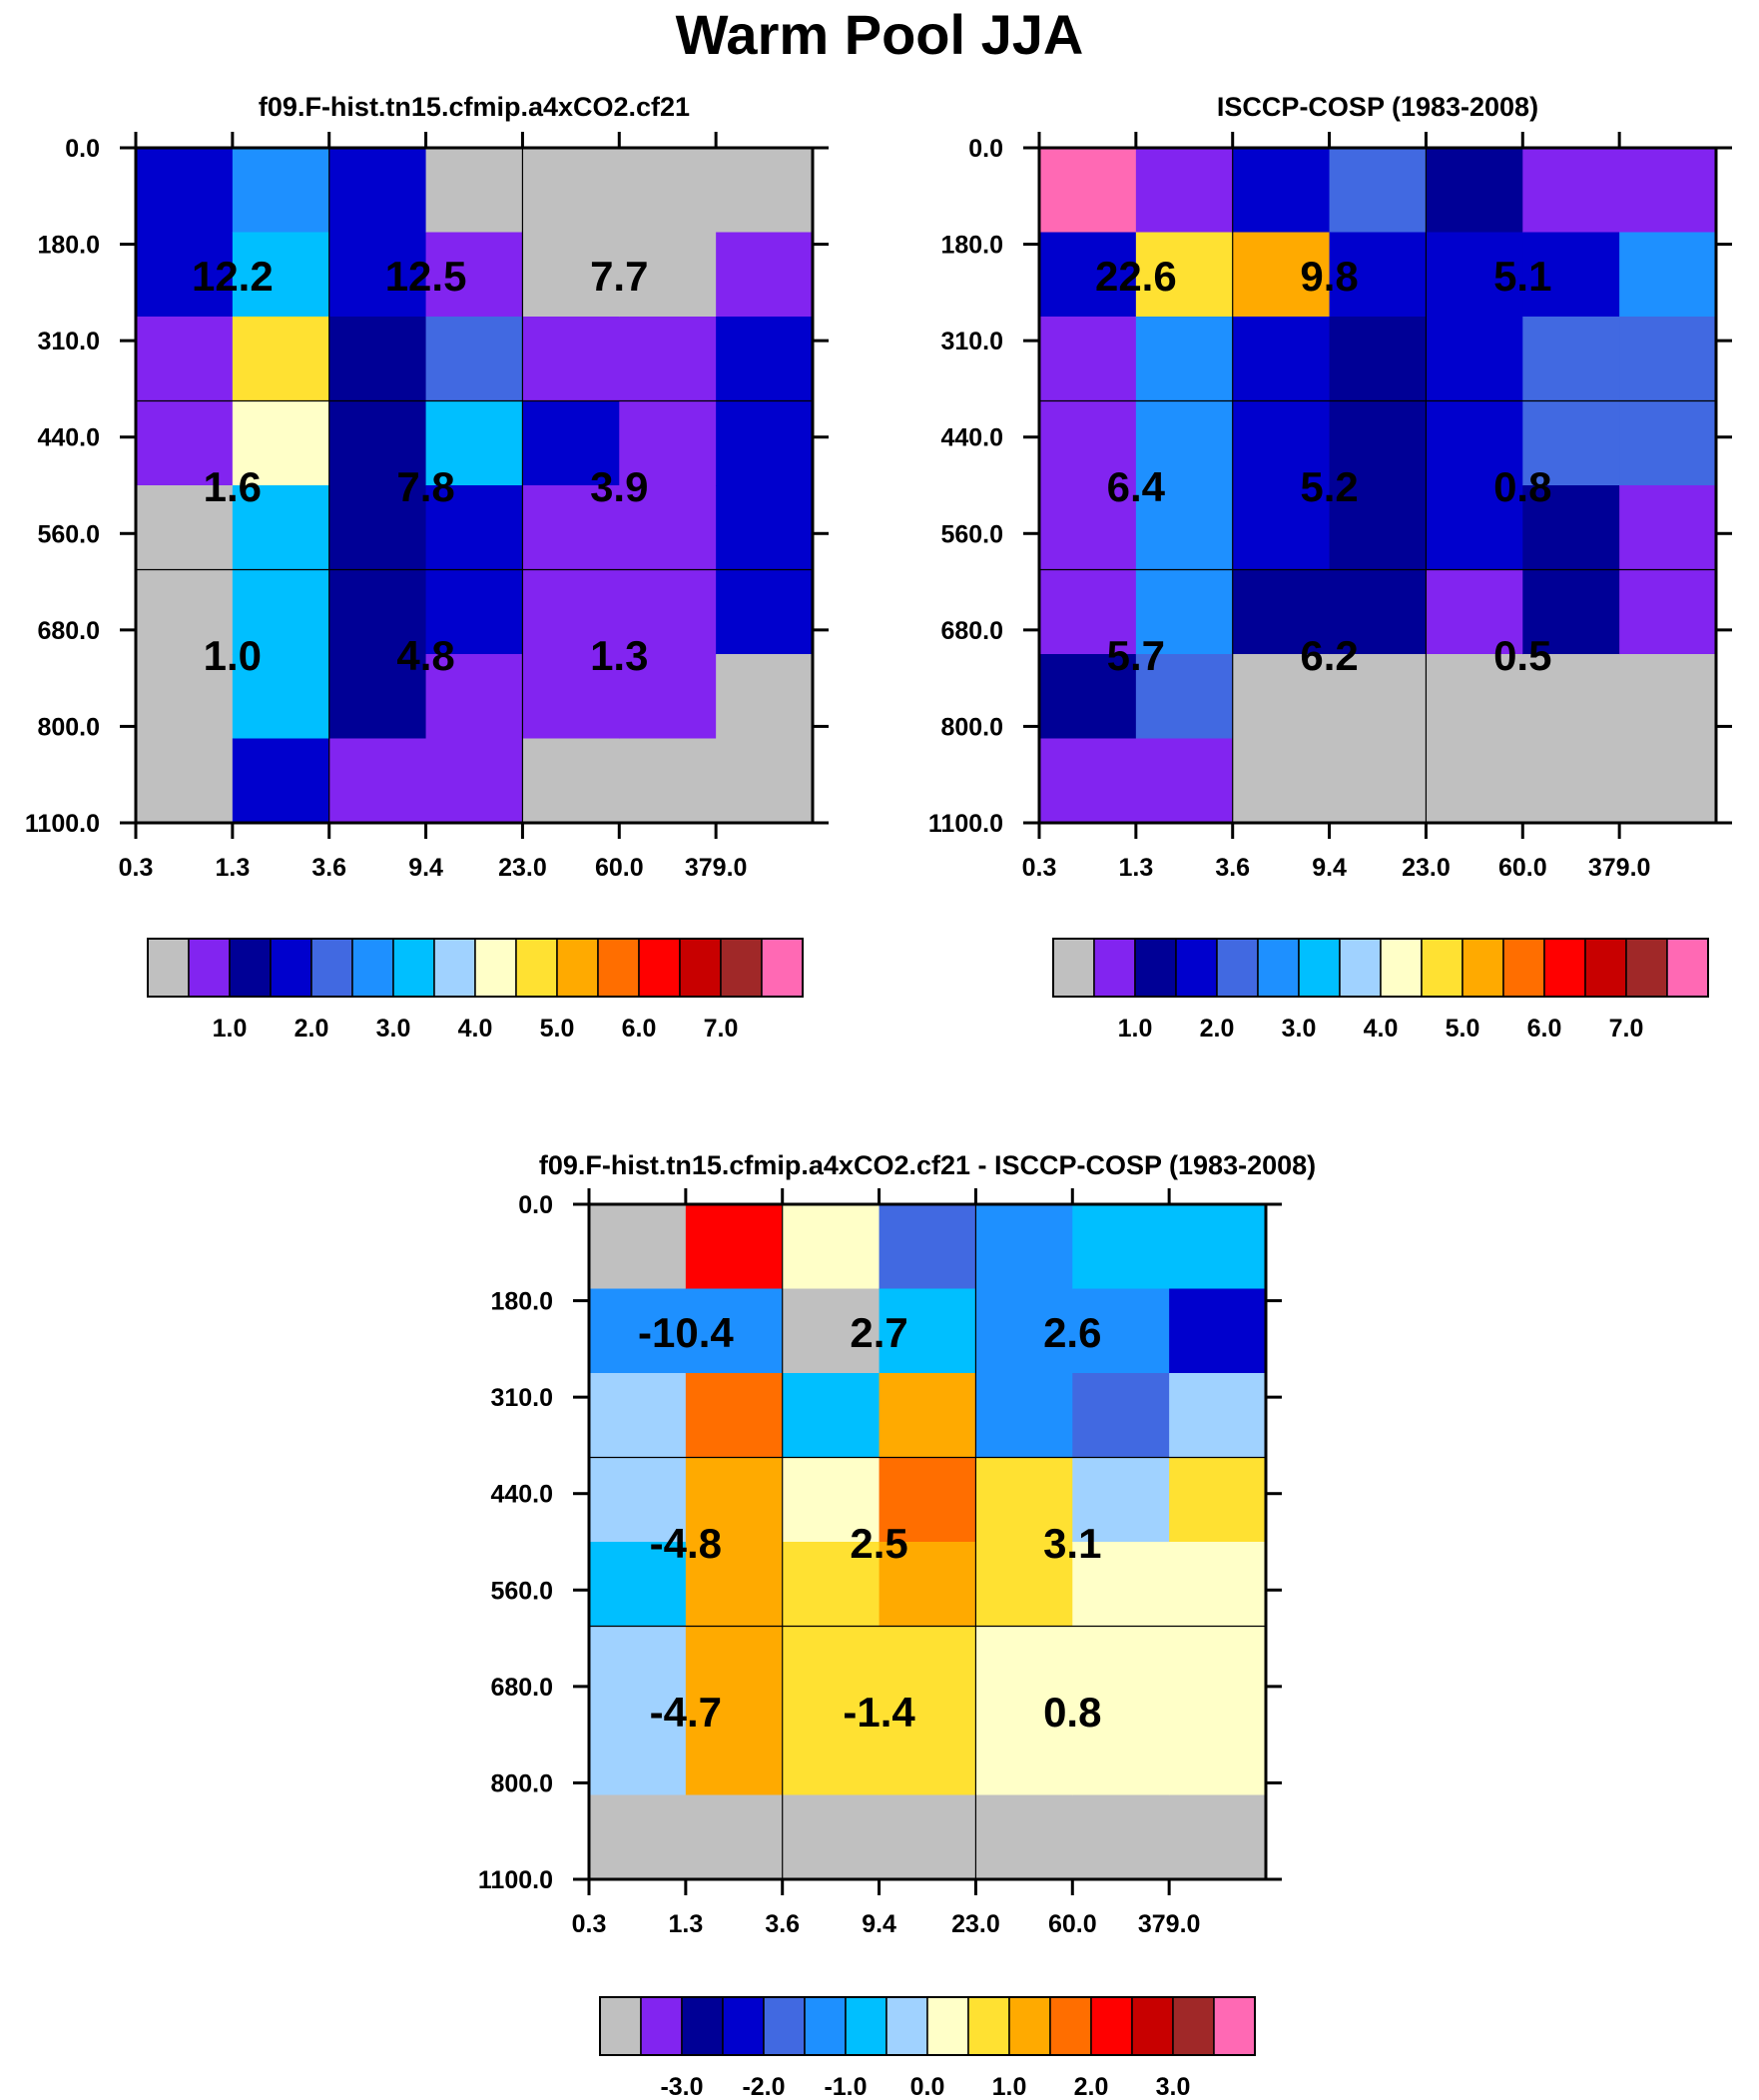 The image size is (1759, 2100). Describe the element at coordinates (425, 486) in the screenshot. I see `cell-value-label: 7.8` at that location.